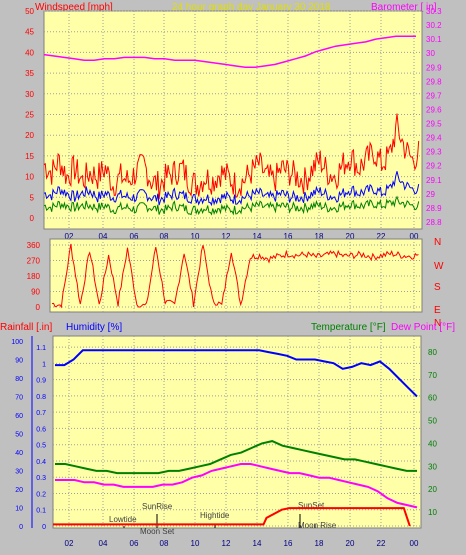  I want to click on rainfall-tick-7: 0.7, so click(41, 413).